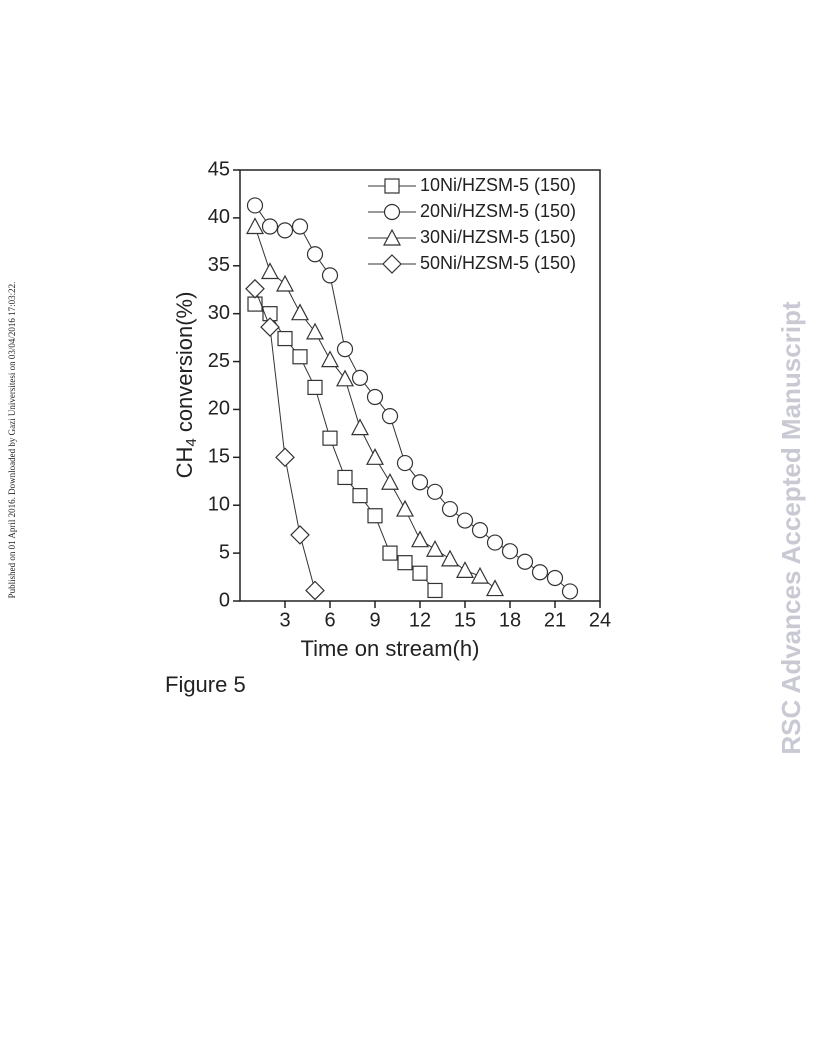 The width and height of the screenshot is (816, 1061). I want to click on x-tick-label: 15, so click(465, 620).